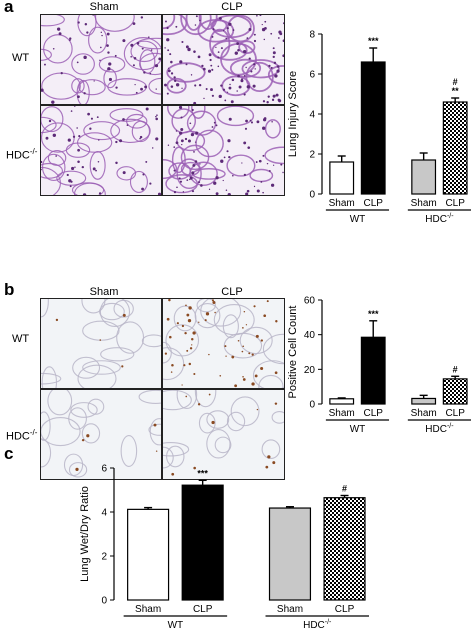  What do you see at coordinates (293, 352) in the screenshot?
I see `y-axis-label: Positive Cell Count` at bounding box center [293, 352].